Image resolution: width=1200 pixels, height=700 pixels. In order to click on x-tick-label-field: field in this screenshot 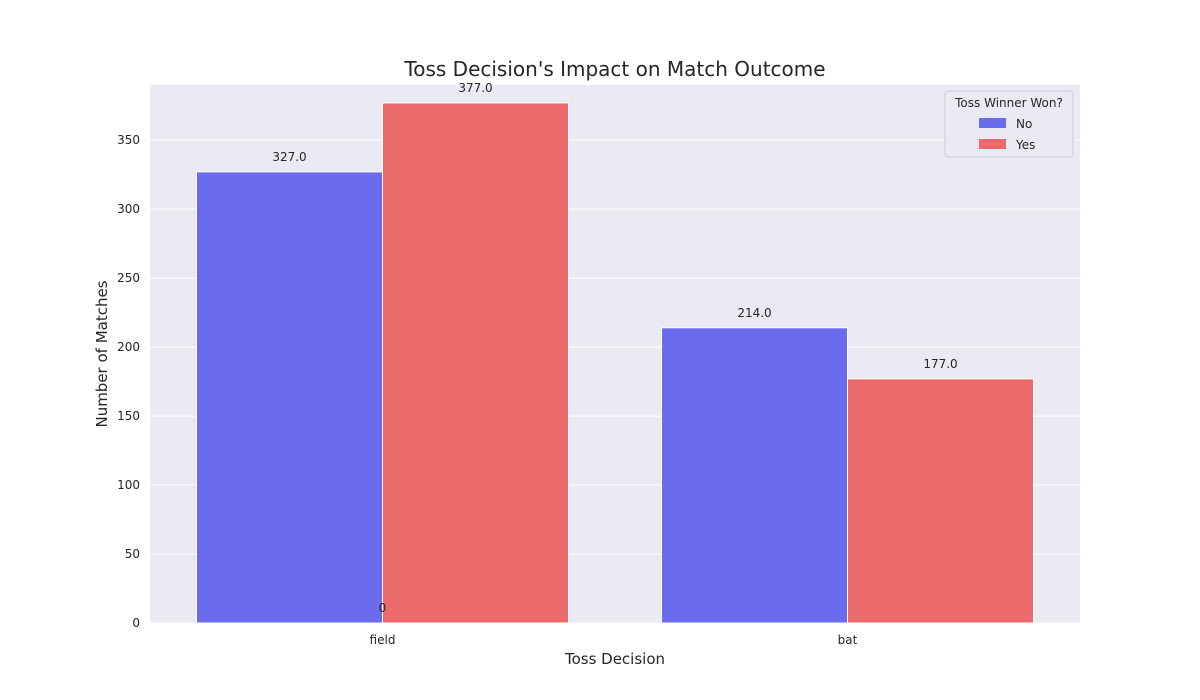, I will do `click(383, 640)`.